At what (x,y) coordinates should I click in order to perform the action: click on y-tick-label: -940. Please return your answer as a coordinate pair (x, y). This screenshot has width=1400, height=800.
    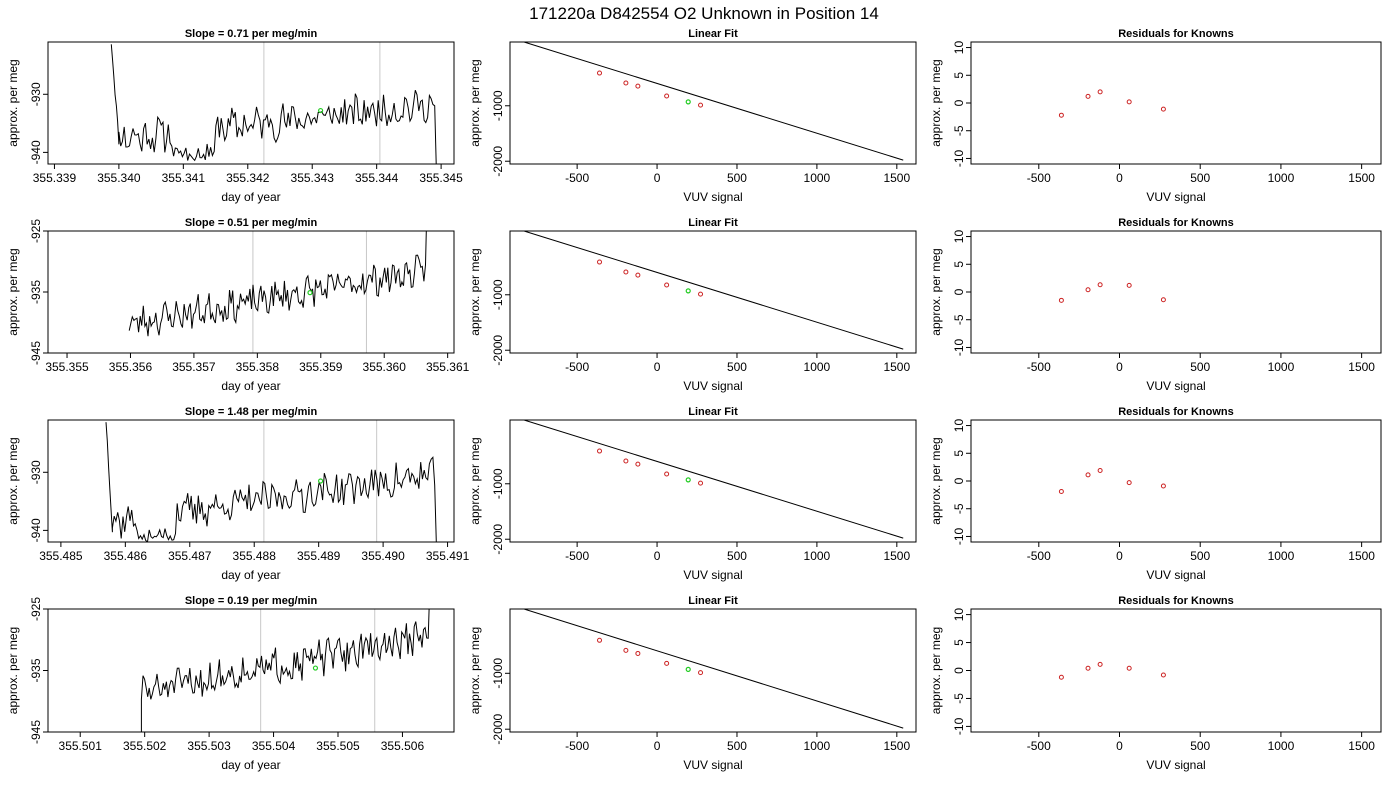
    Looking at the image, I should click on (36, 530).